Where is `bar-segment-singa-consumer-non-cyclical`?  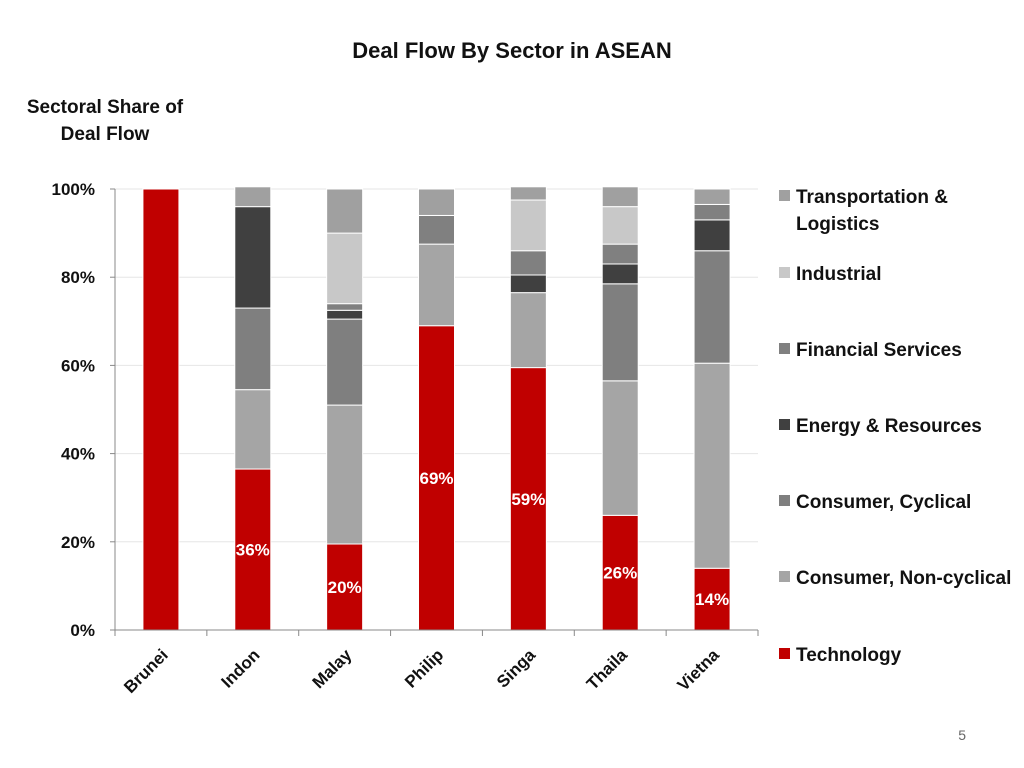
bar-segment-singa-consumer-non-cyclical is located at coordinates (528, 330).